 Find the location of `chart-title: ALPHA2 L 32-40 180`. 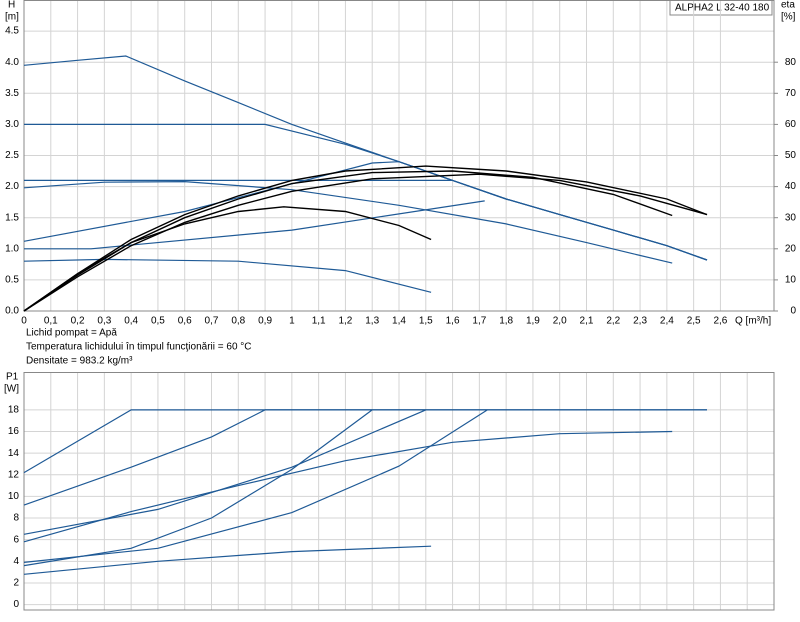

chart-title: ALPHA2 L 32-40 180 is located at coordinates (722, 8).